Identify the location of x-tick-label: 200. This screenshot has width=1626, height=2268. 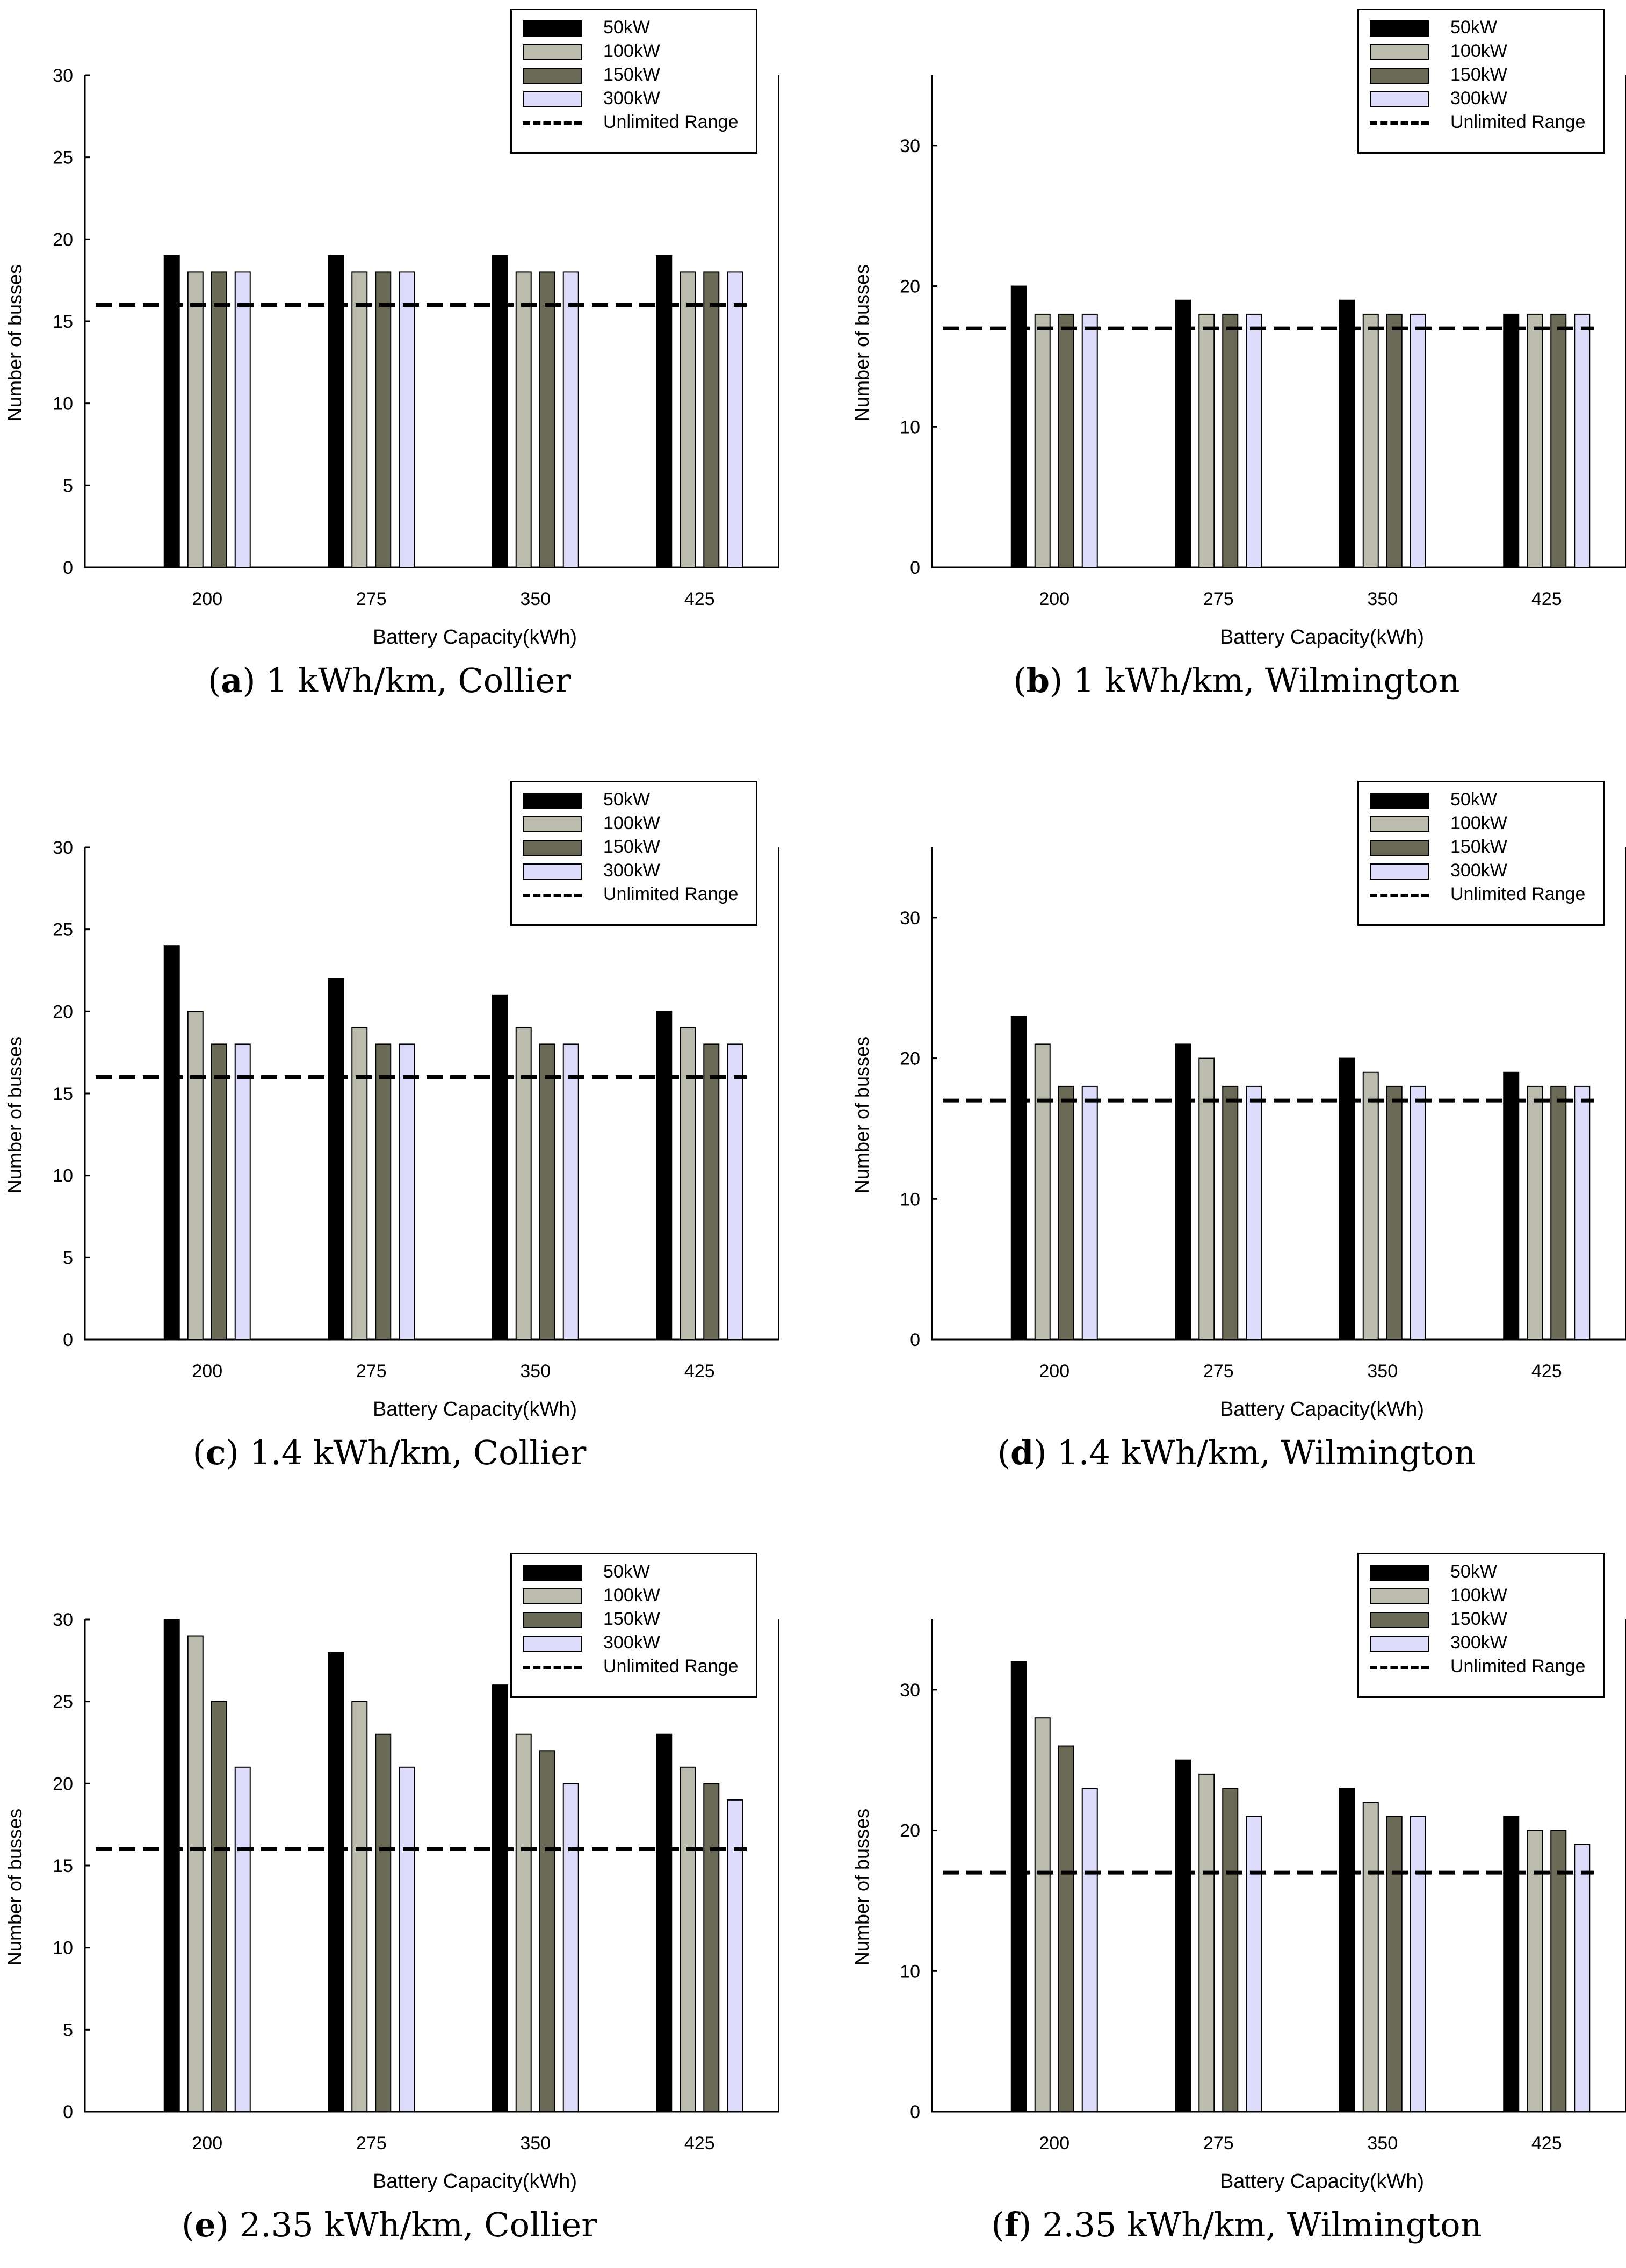
(207, 1371).